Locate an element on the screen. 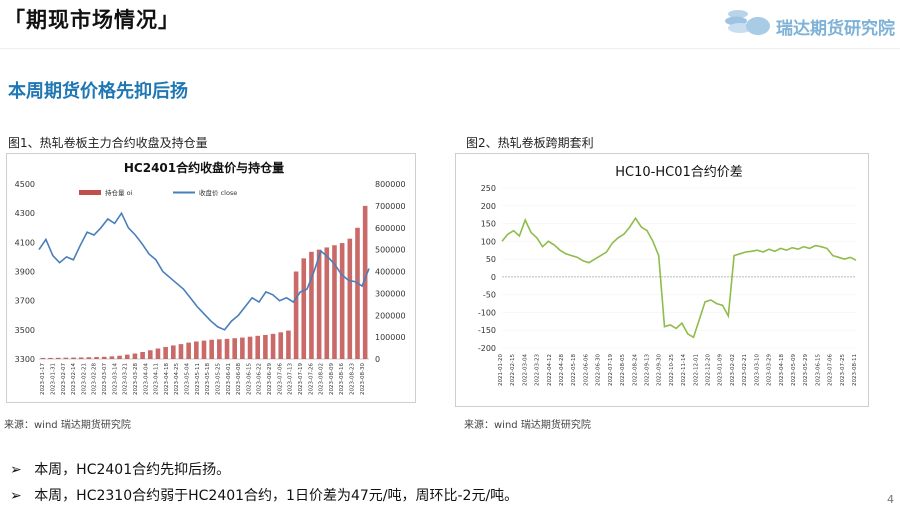 This screenshot has width=900, height=512. bullet-text: 本周，HC2401合约先抑后扬。 is located at coordinates (132, 470).